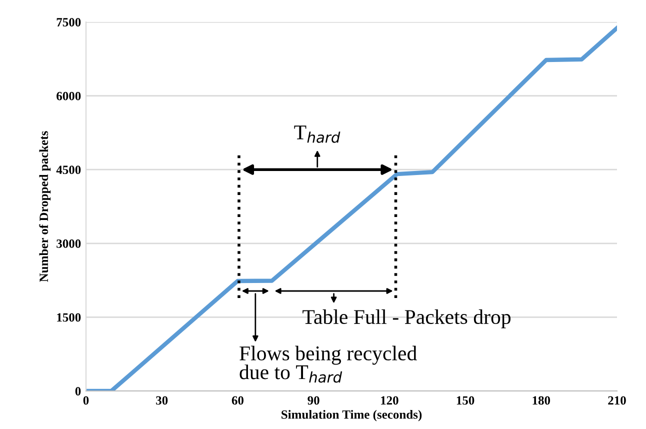  What do you see at coordinates (406, 318) in the screenshot?
I see `annotation: Table Full - Packets drop` at bounding box center [406, 318].